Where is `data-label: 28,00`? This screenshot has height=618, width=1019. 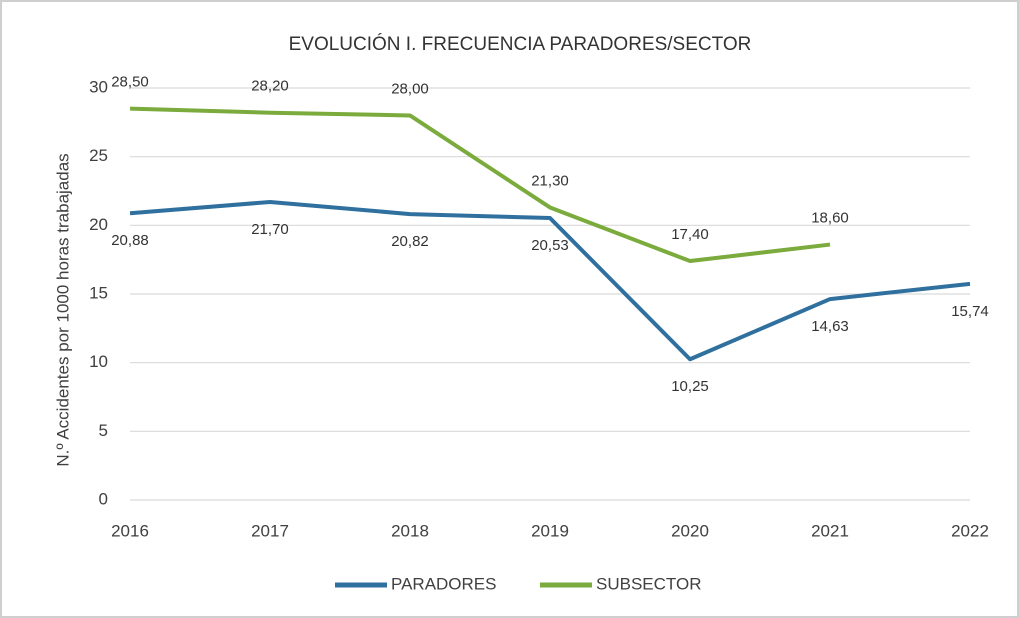 data-label: 28,00 is located at coordinates (410, 88).